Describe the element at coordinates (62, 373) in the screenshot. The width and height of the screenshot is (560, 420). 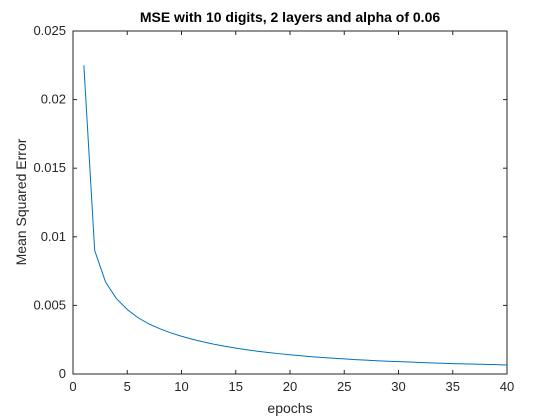
I see `y-tick-label: 0` at that location.